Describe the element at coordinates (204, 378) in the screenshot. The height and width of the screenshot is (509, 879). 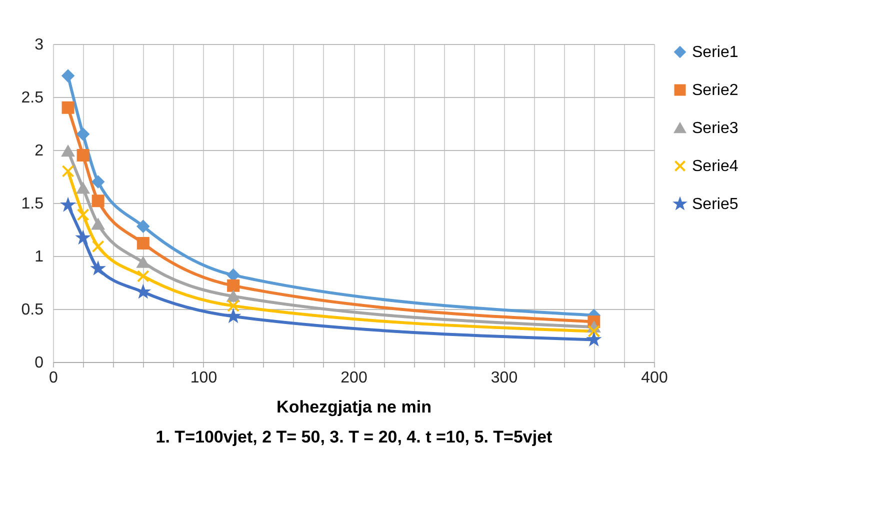
I see `x-tick-label: 100` at that location.